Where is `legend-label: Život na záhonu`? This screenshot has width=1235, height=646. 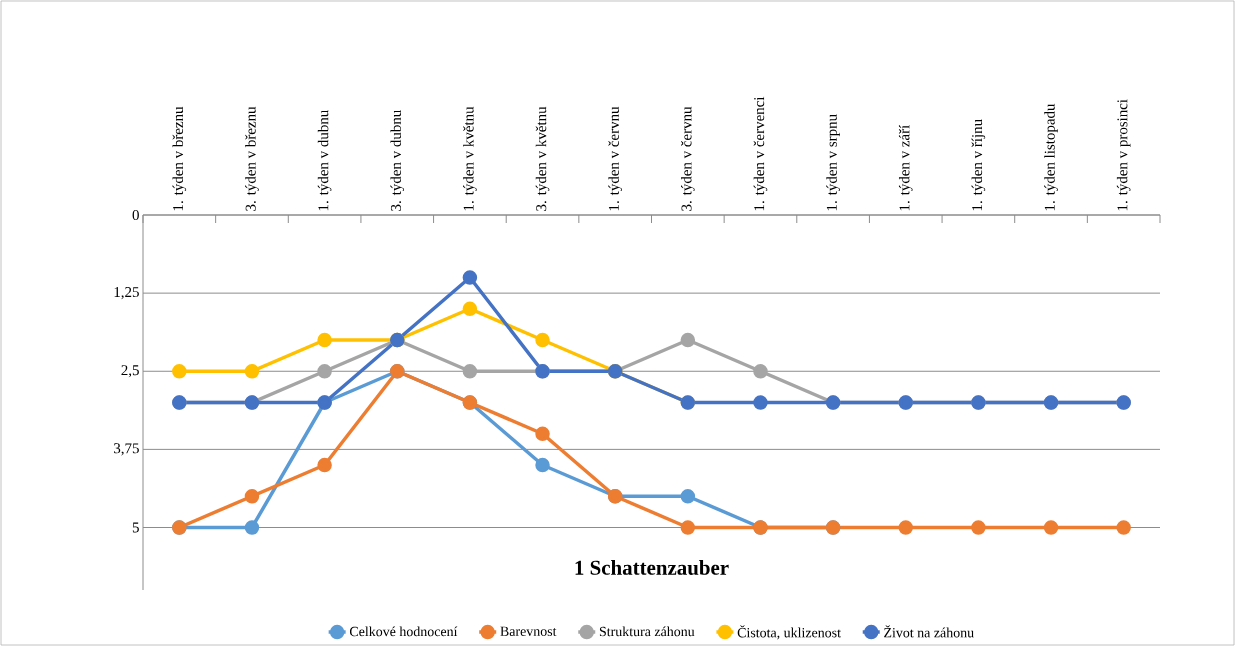
legend-label: Život na záhonu is located at coordinates (929, 631).